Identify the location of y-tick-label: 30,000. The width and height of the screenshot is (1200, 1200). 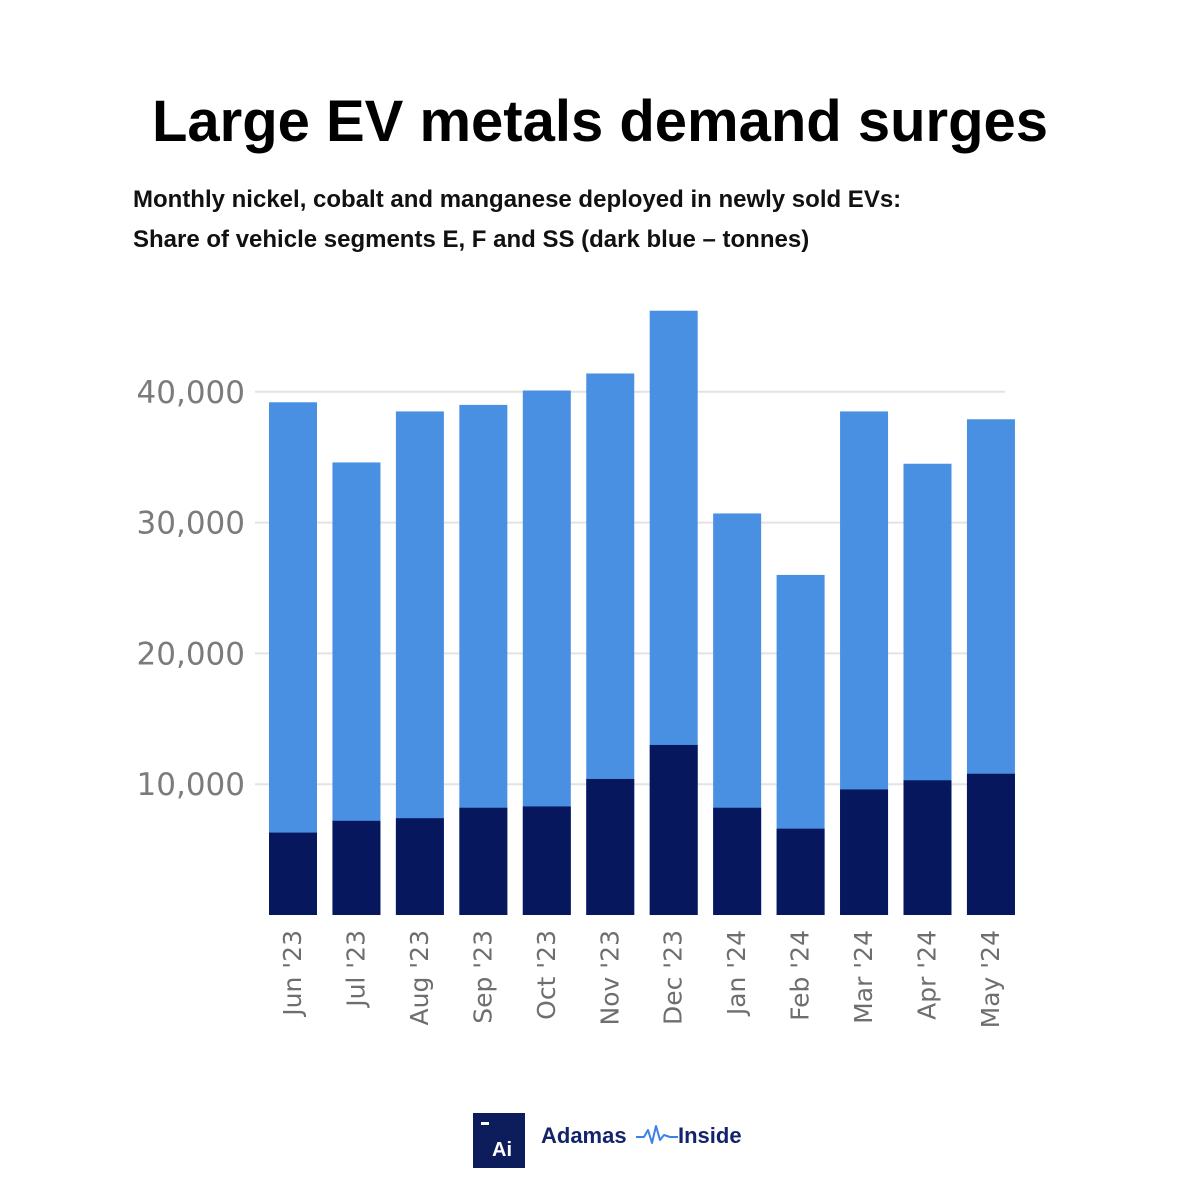
(191, 524).